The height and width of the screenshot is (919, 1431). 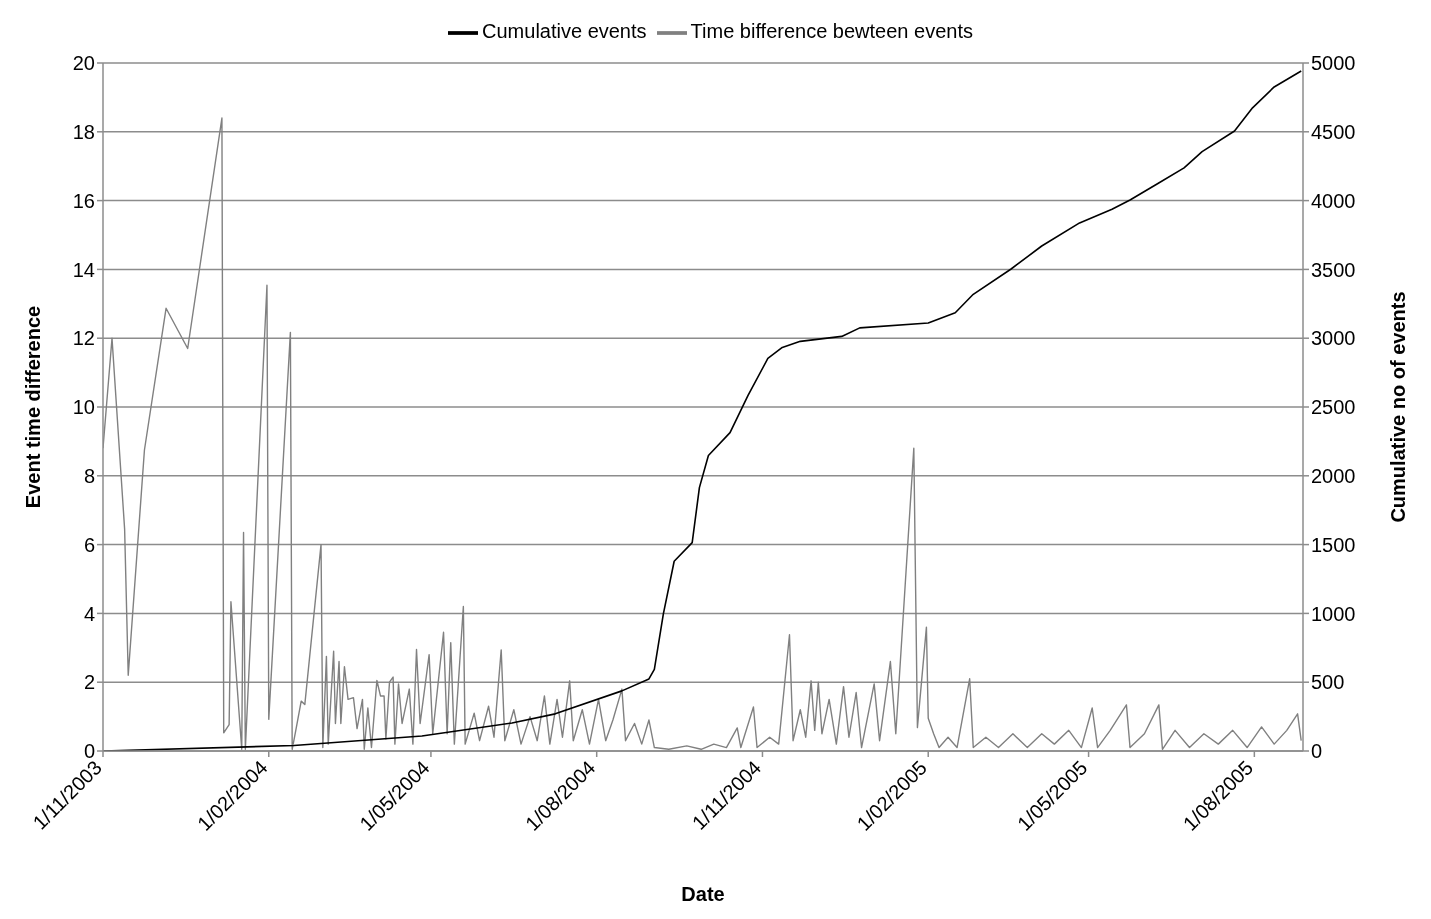 I want to click on legend-label: Time bifference bewteen events, so click(x=831, y=31).